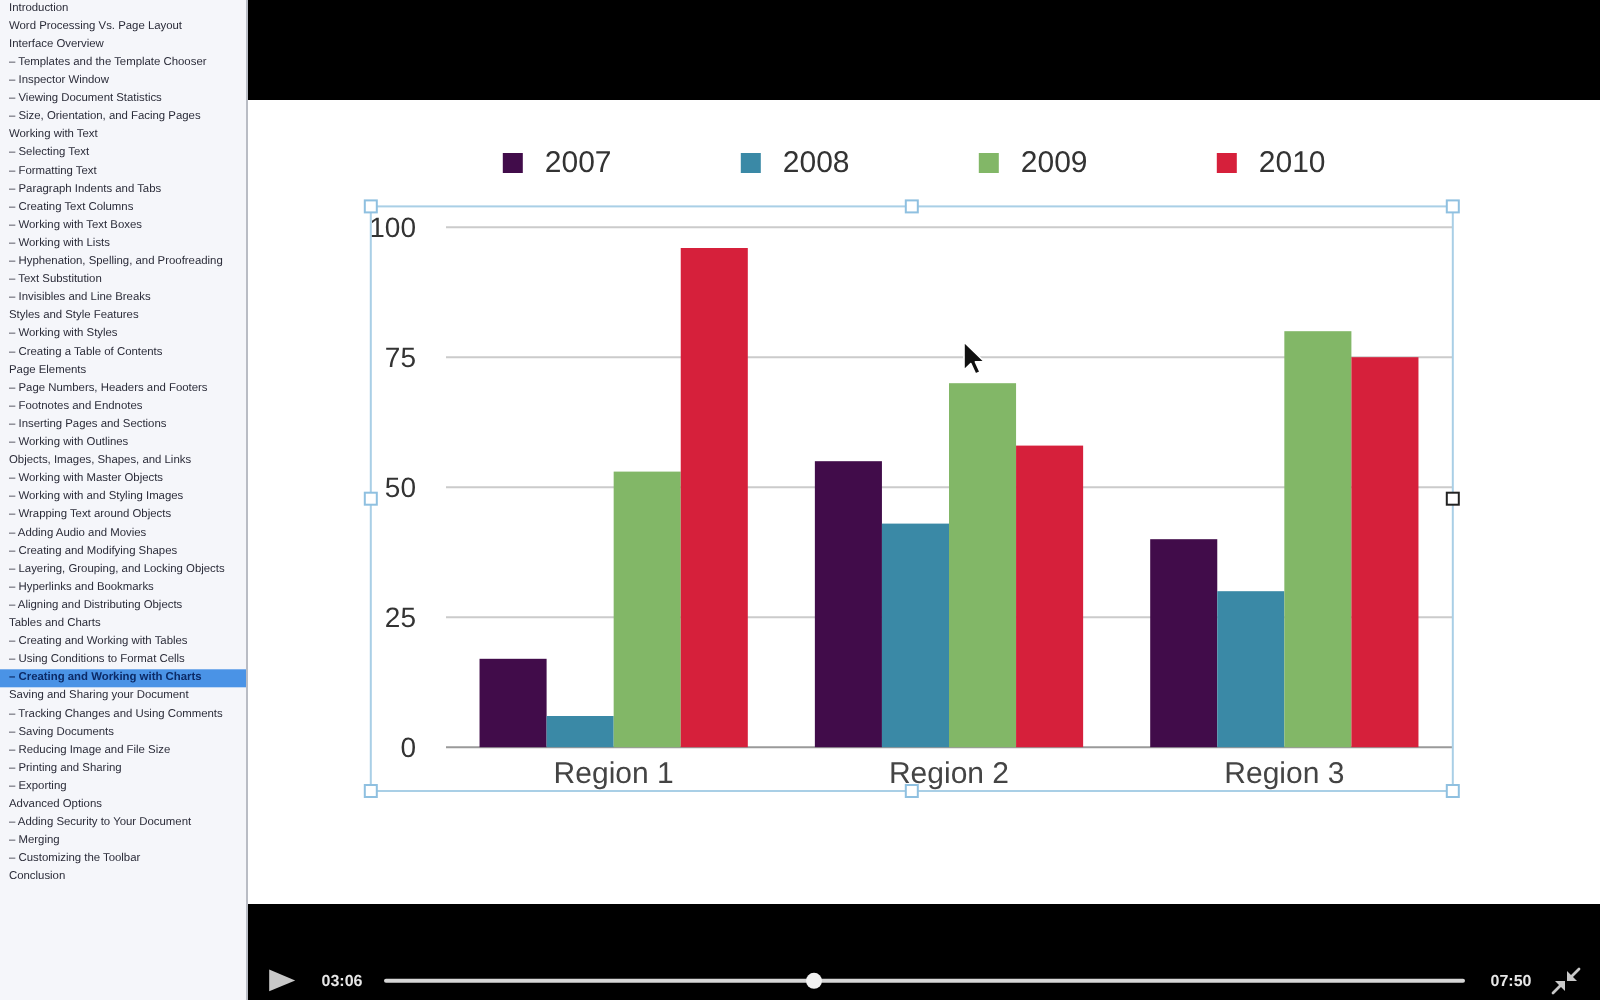 This screenshot has width=1600, height=1000. What do you see at coordinates (400, 487) in the screenshot?
I see `y-tick-label: 50` at bounding box center [400, 487].